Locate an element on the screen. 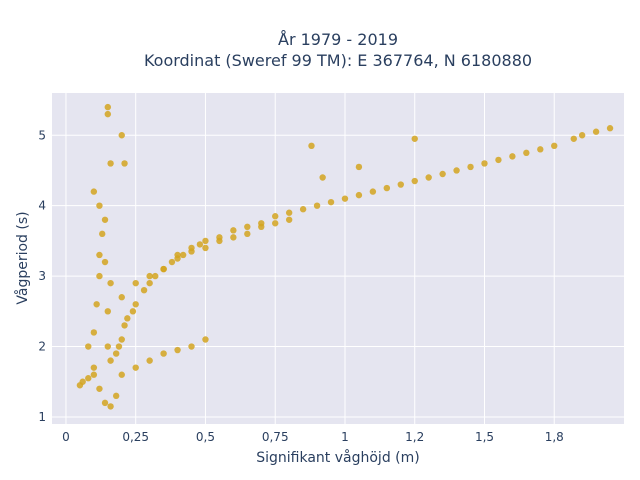 This screenshot has height=480, width=640. x-tick-label: 0 is located at coordinates (66, 437).